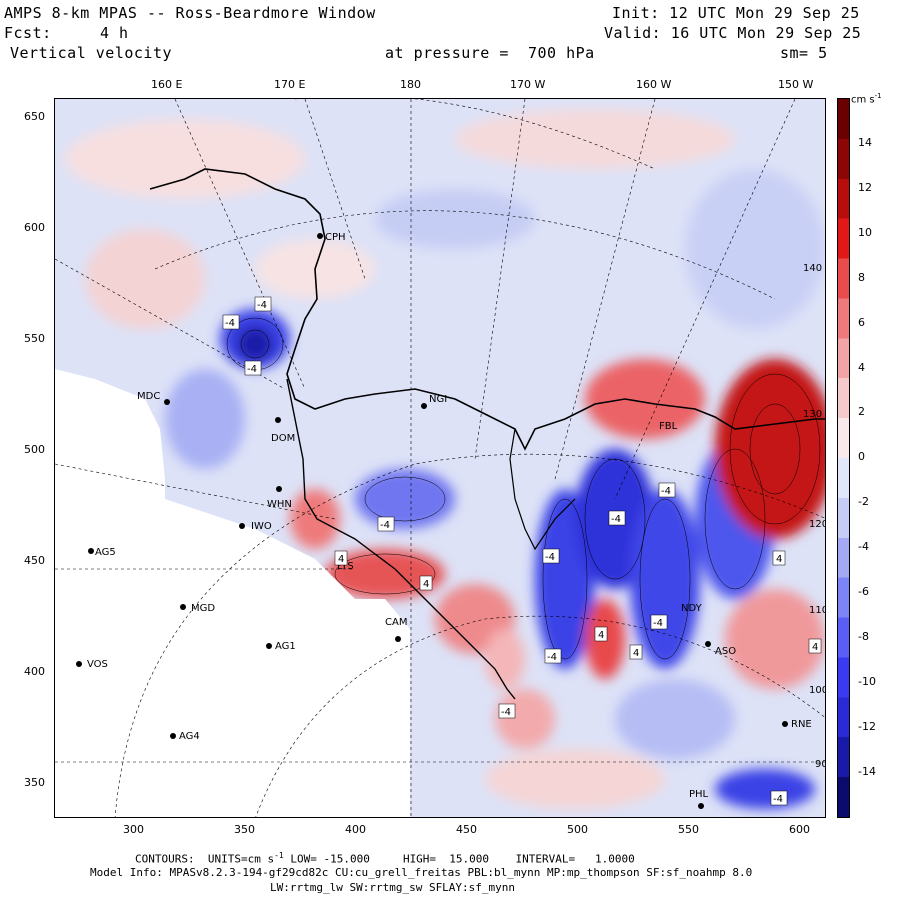 The height and width of the screenshot is (900, 900). Describe the element at coordinates (866, 99) in the screenshot. I see `colorbar-units: cm s-1` at that location.